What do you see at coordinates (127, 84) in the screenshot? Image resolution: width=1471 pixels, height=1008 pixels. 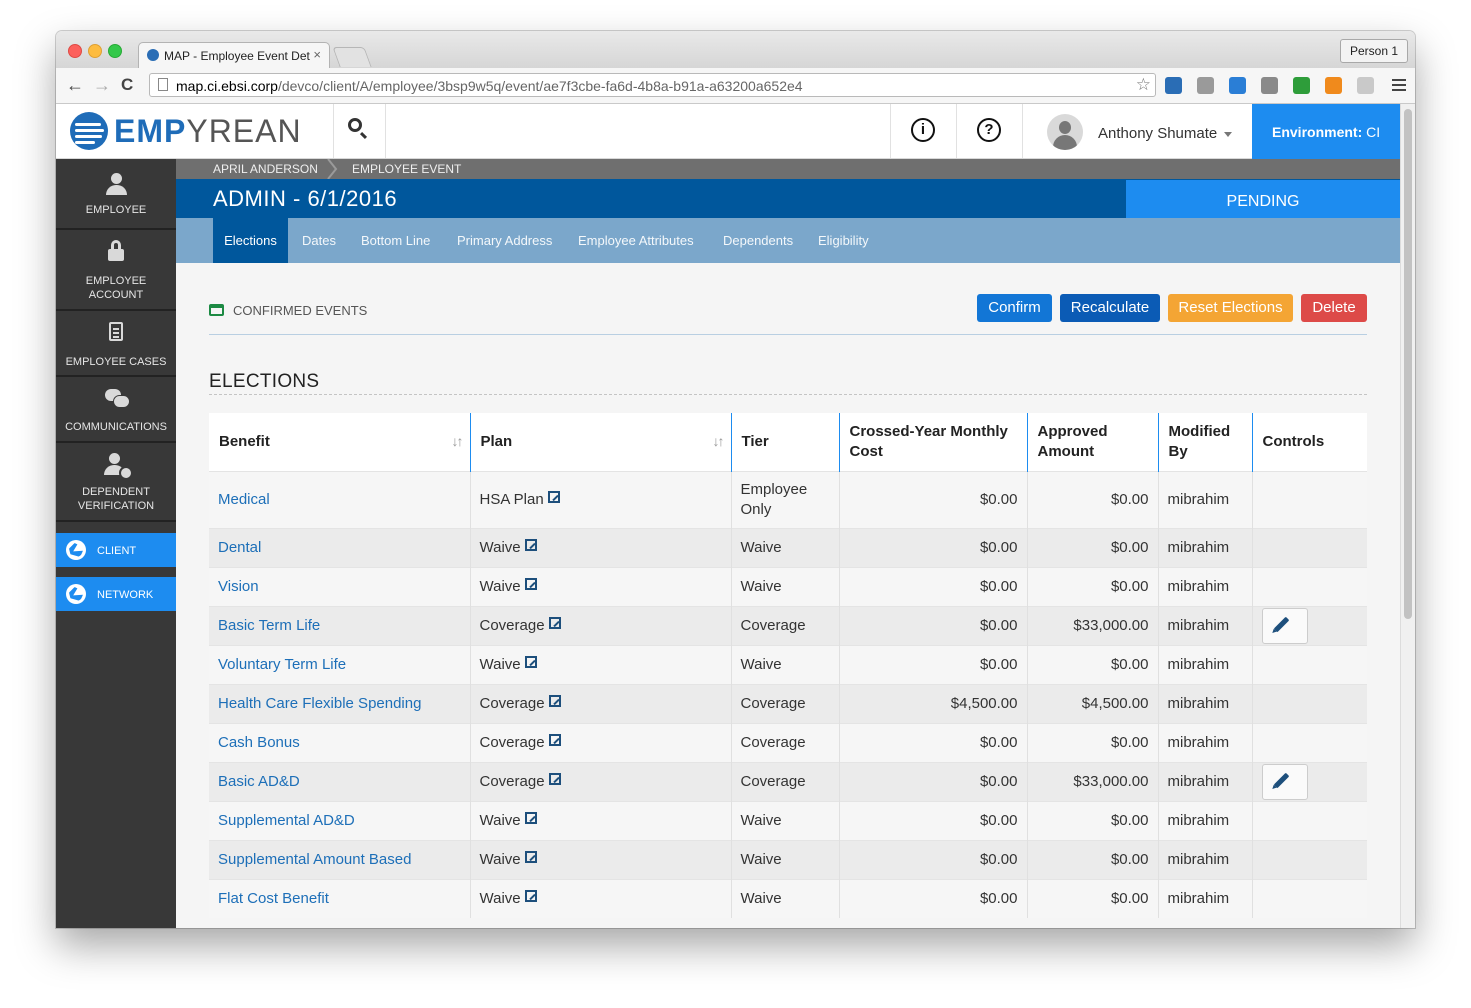 I see `reload-icon: C` at bounding box center [127, 84].